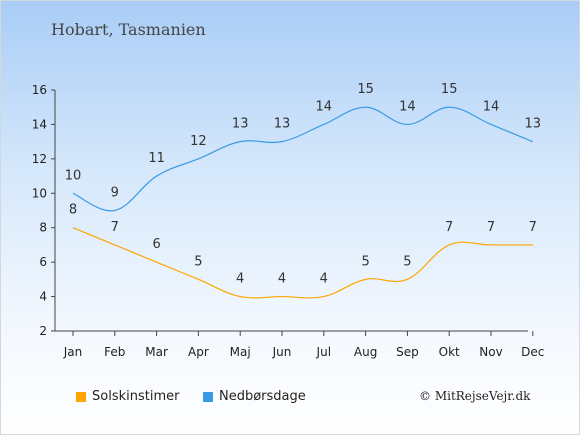  I want to click on series-line-sun, so click(302, 263).